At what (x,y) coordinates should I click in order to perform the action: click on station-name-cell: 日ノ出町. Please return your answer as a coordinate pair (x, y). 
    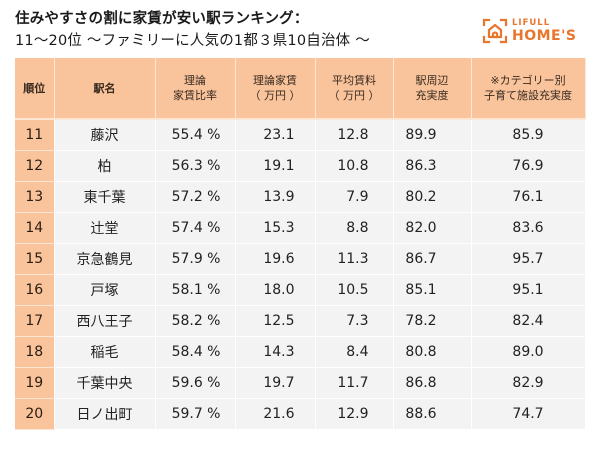
    Looking at the image, I should click on (105, 414).